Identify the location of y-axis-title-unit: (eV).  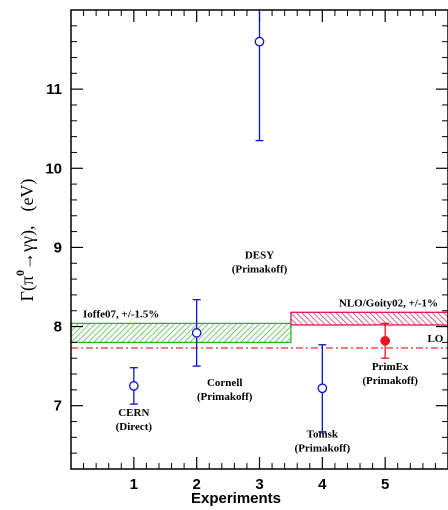
(27, 195).